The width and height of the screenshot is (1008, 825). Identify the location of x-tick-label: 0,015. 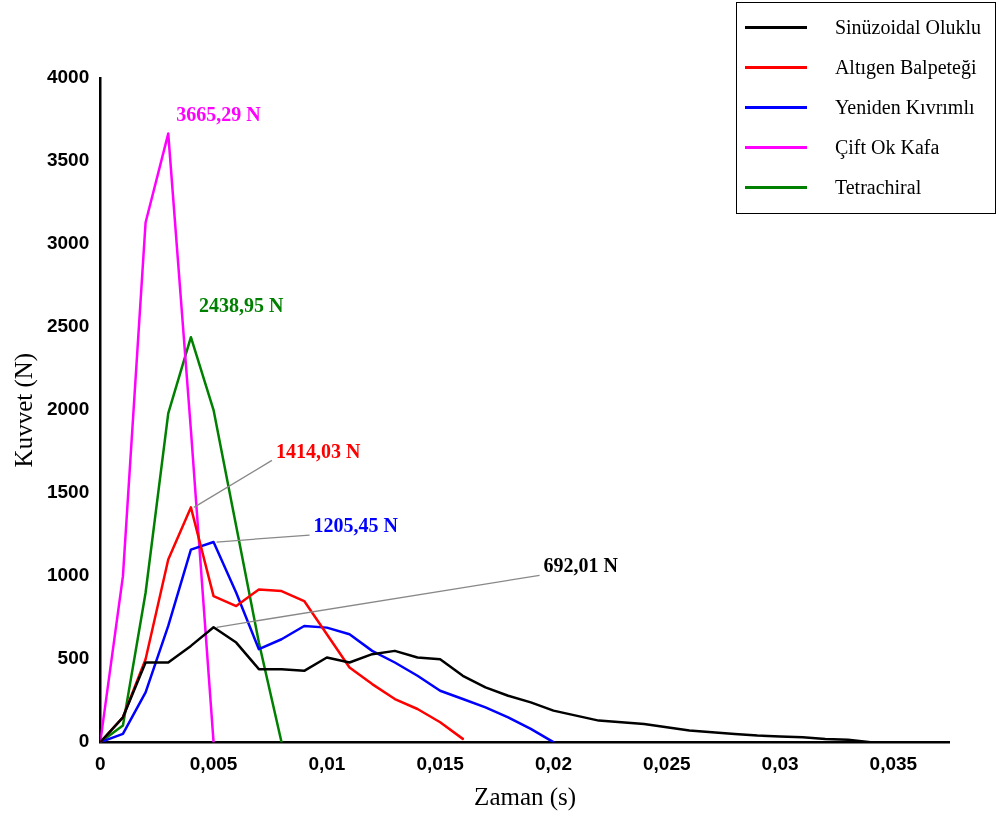
(440, 763).